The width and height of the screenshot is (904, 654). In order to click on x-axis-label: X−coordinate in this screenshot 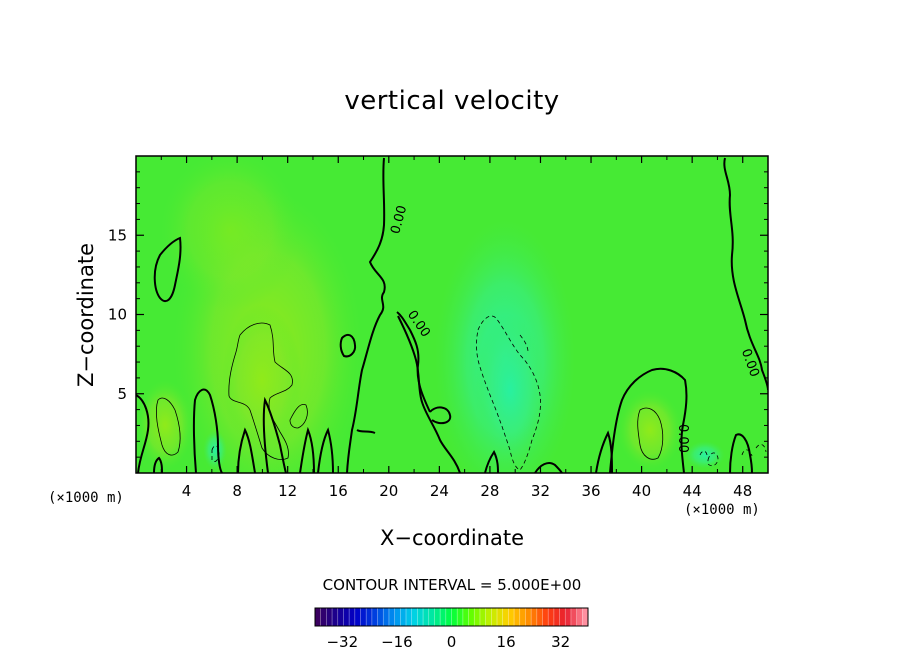, I will do `click(452, 538)`.